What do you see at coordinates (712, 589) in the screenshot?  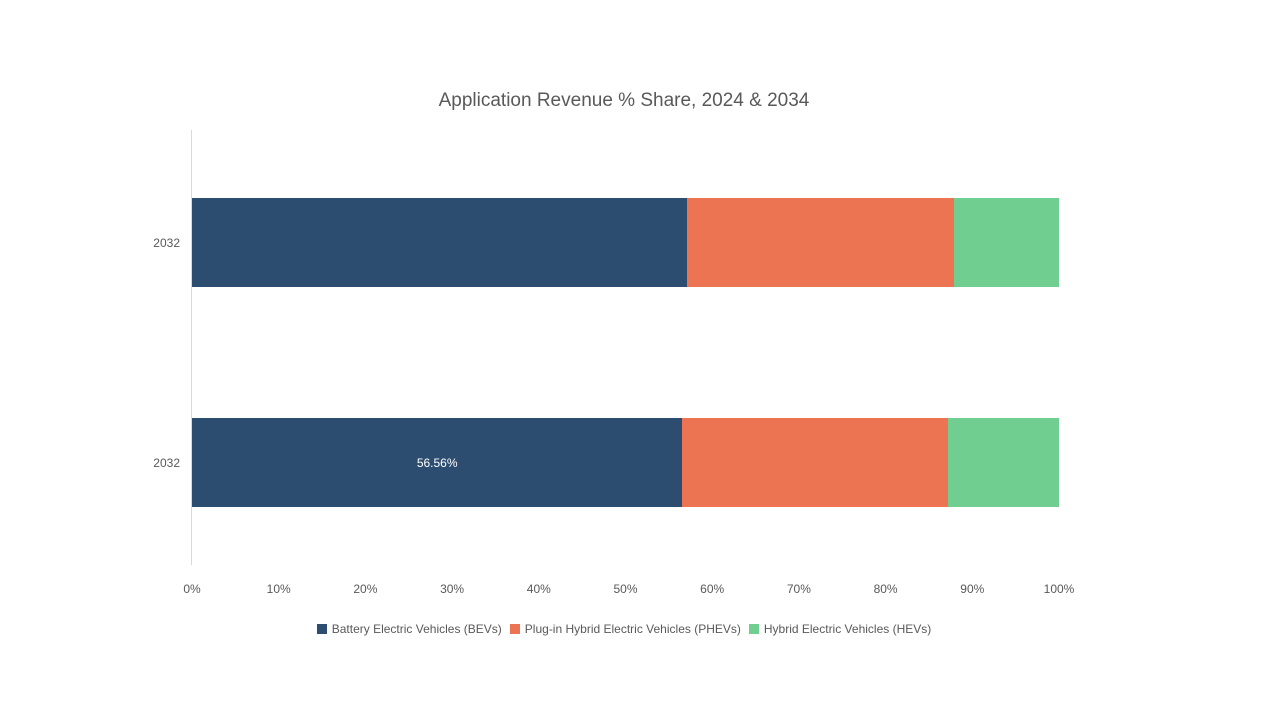 I see `x-axis-tick-label: 60%` at bounding box center [712, 589].